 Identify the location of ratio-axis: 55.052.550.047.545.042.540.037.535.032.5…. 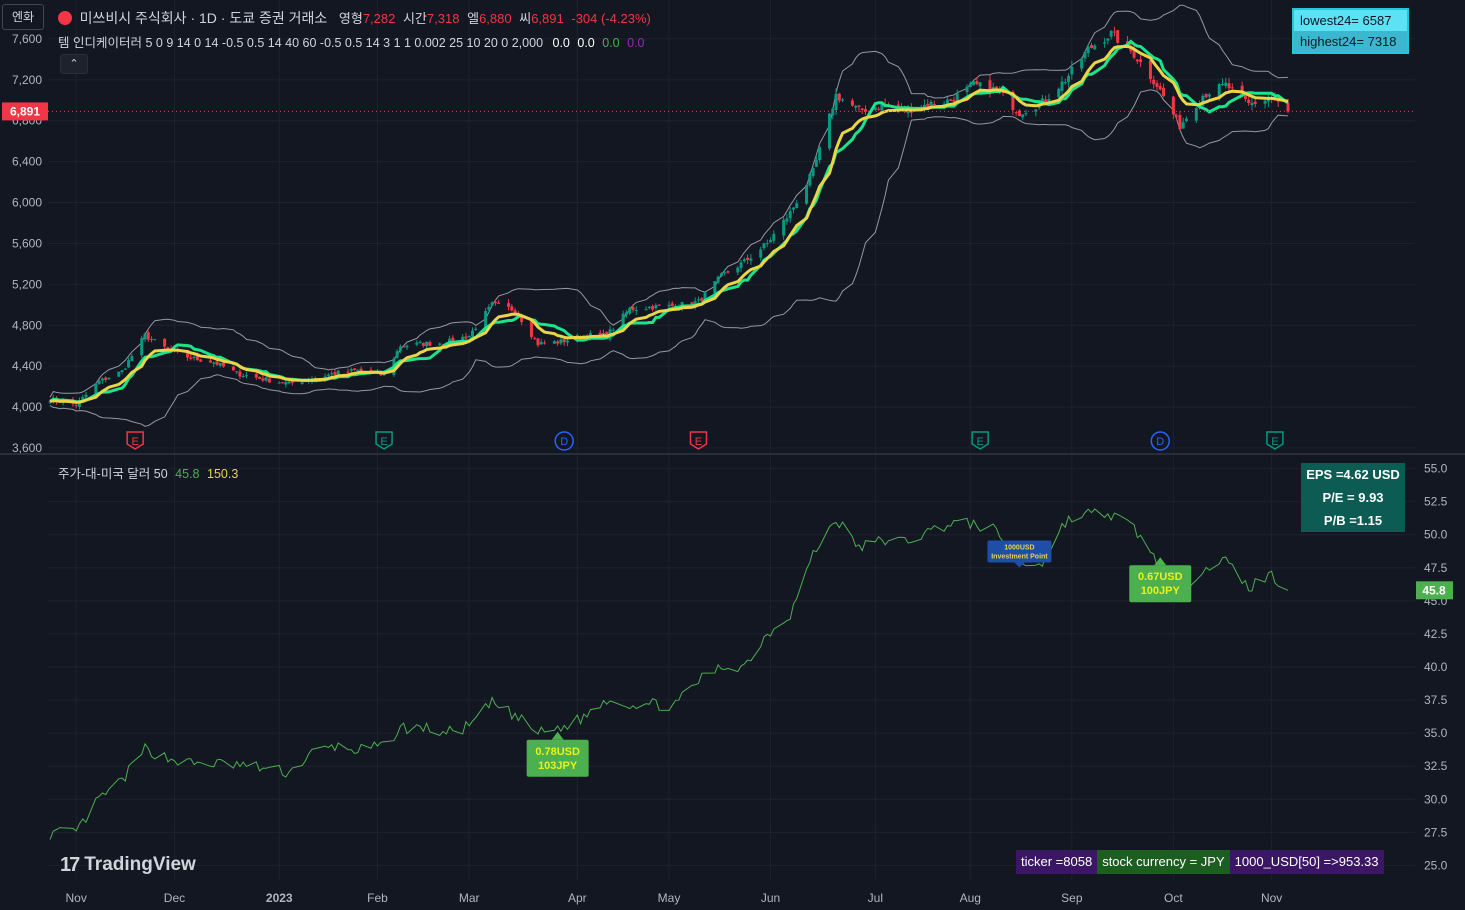
(1434, 667).